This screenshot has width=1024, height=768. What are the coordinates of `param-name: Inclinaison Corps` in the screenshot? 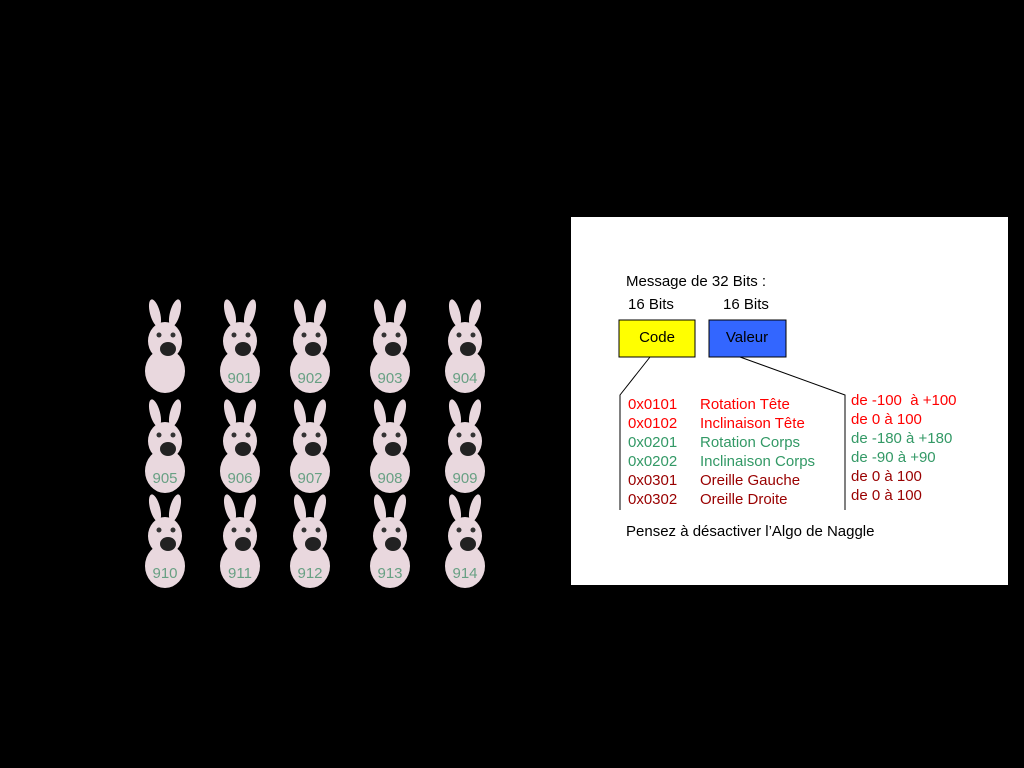 It's located at (757, 461).